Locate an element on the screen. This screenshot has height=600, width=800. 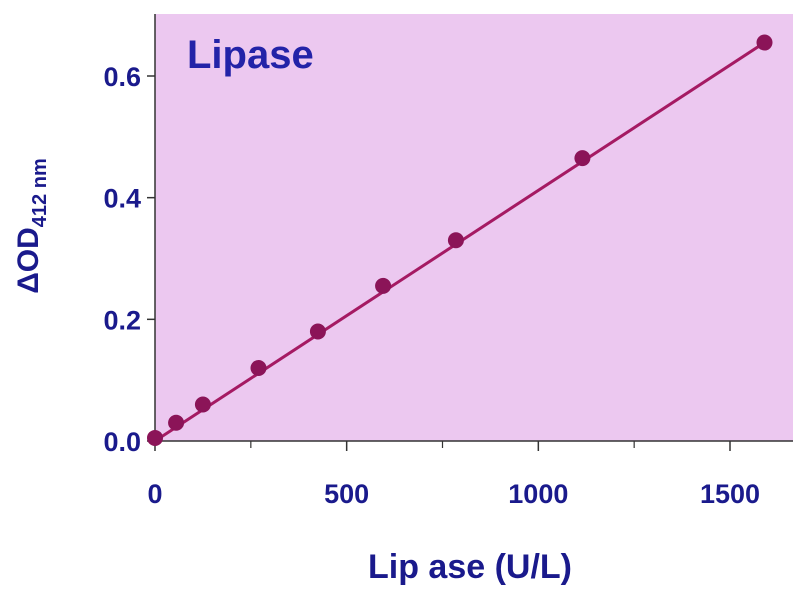
y-axis-title: ΔOD412 nm is located at coordinates (31, 226).